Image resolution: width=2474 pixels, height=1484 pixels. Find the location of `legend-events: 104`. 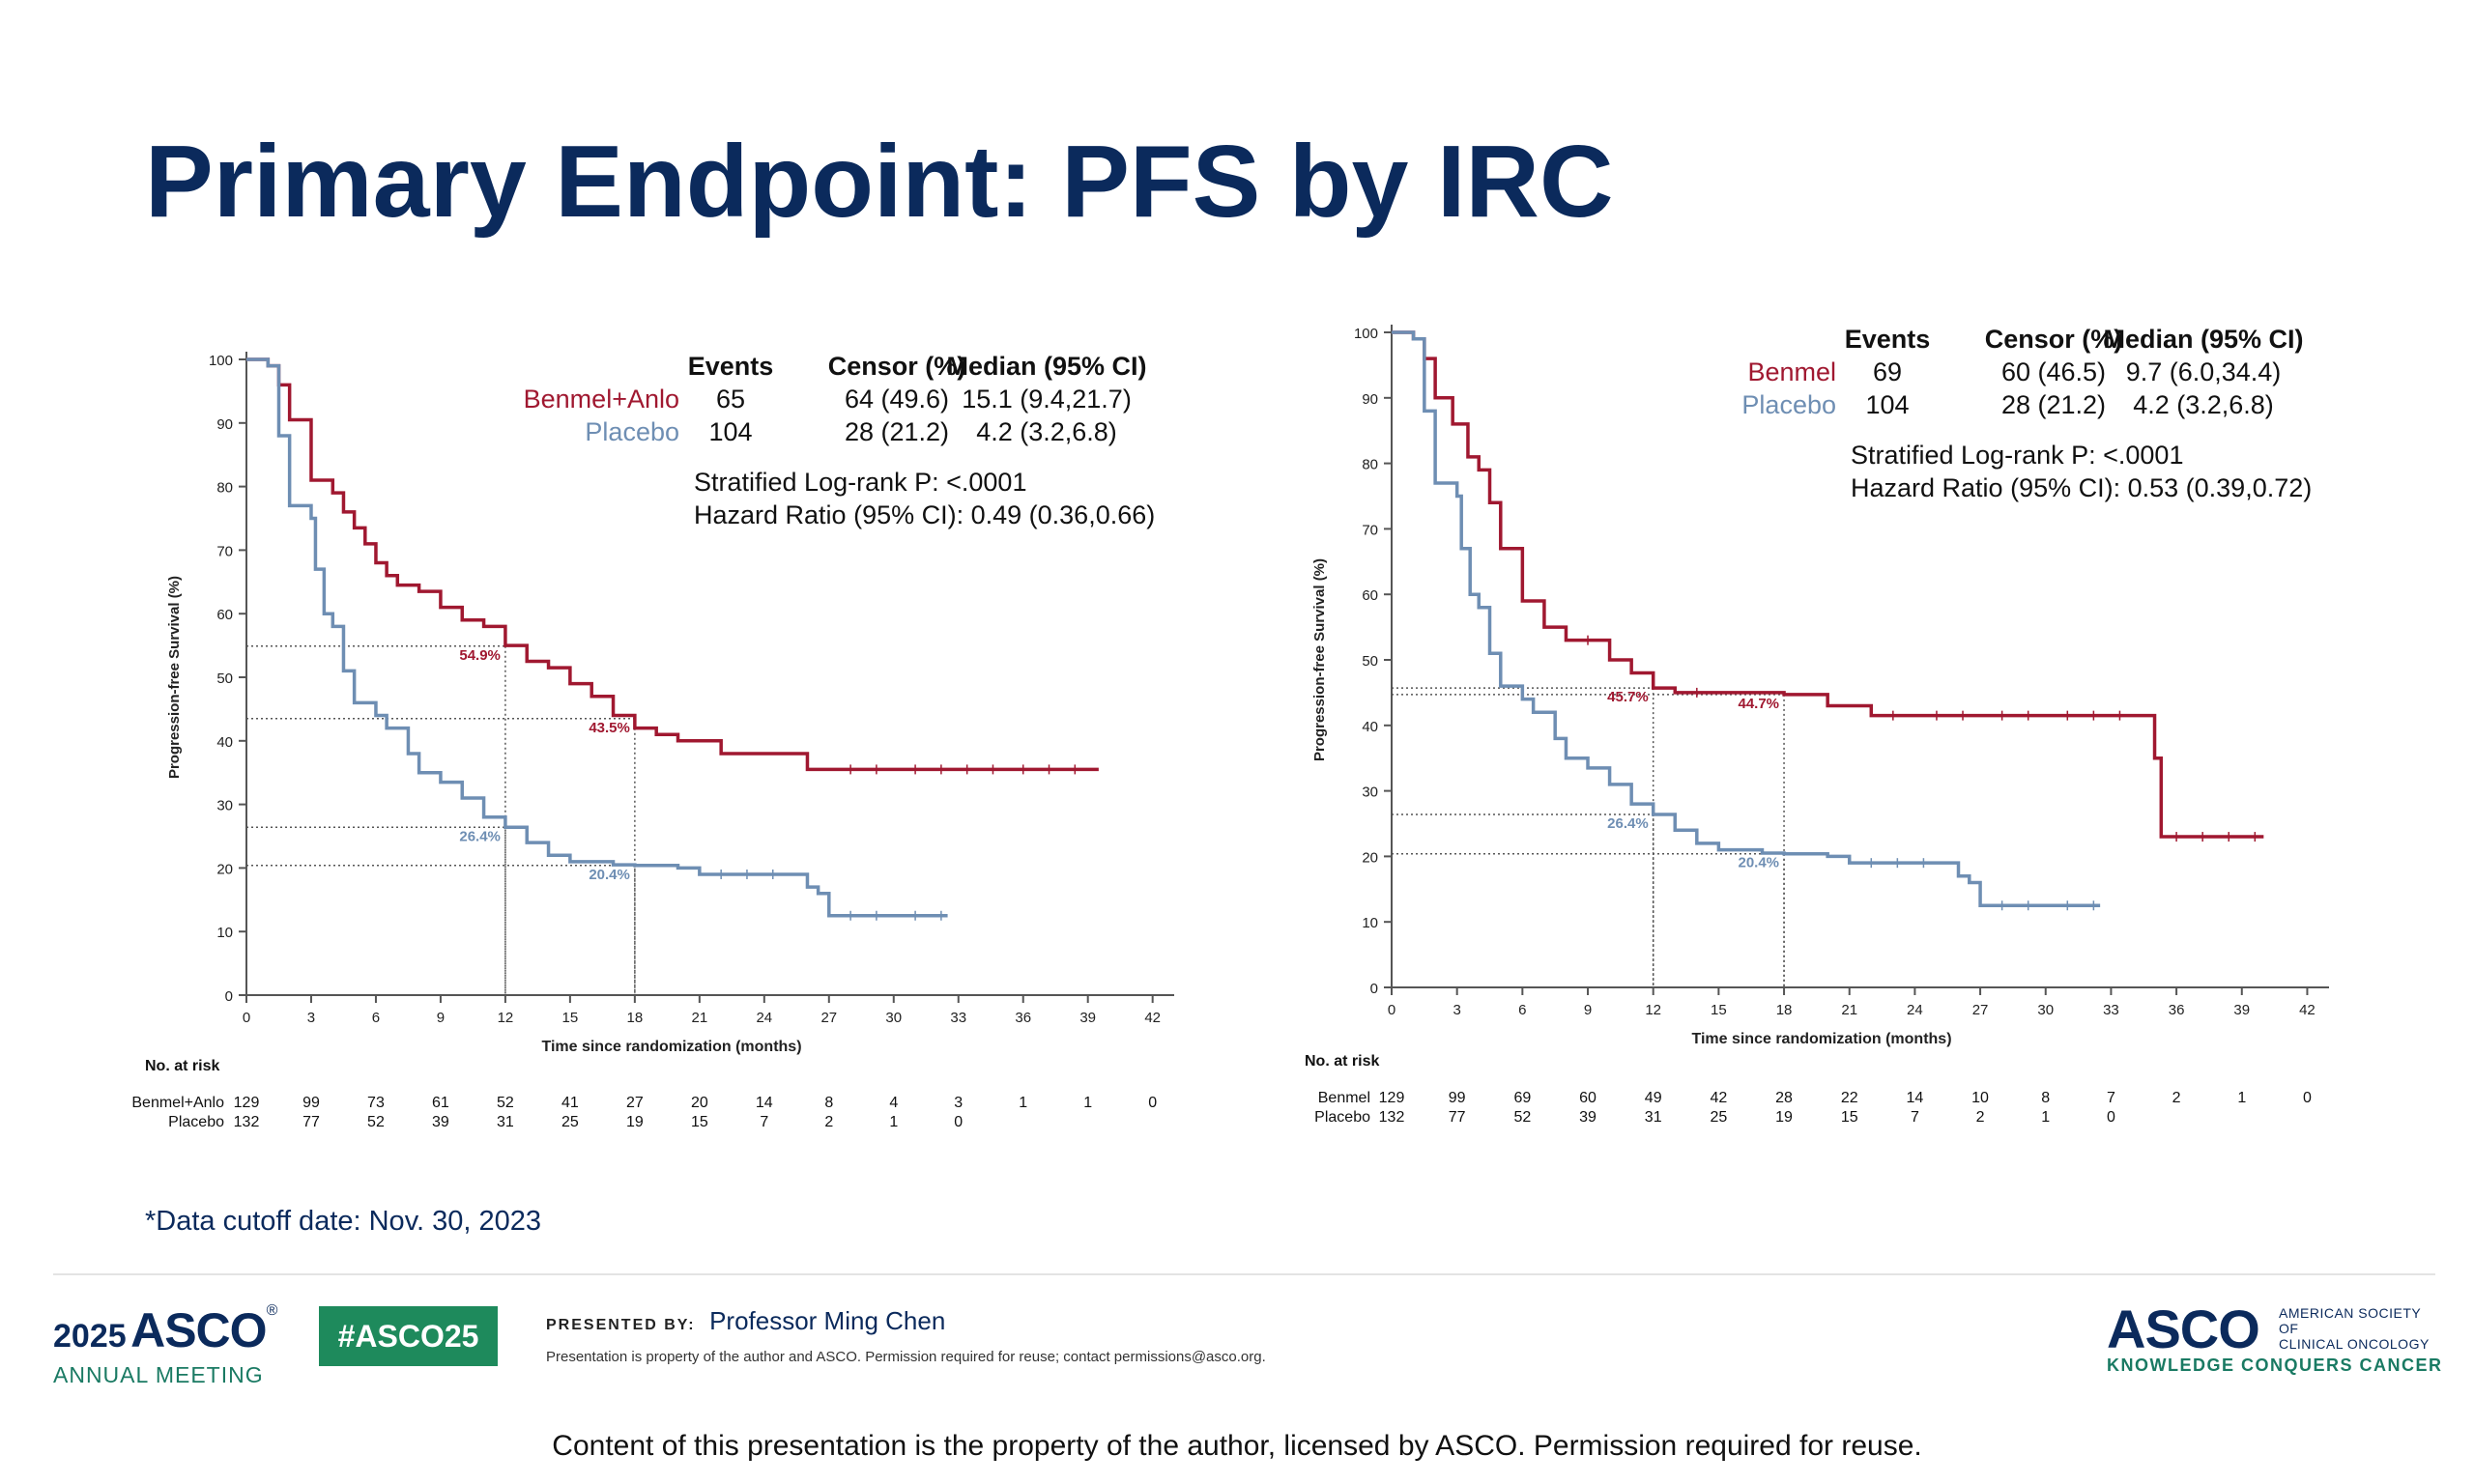

legend-events: 104 is located at coordinates (730, 432).